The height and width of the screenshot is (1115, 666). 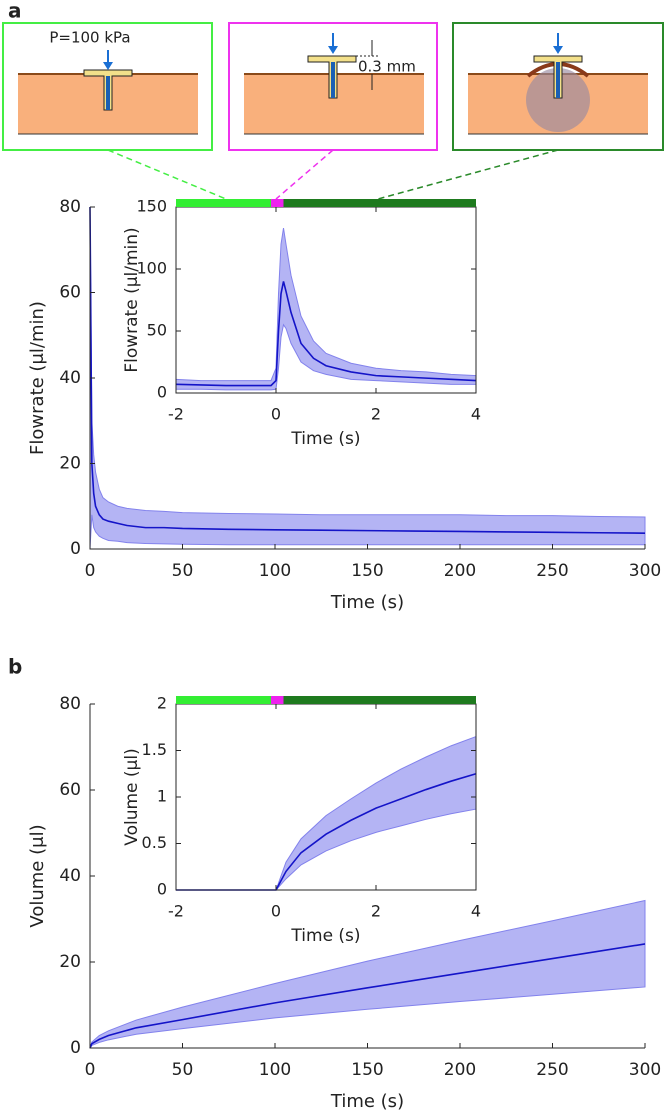 I want to click on y-tick-label: 100, so click(x=151, y=268).